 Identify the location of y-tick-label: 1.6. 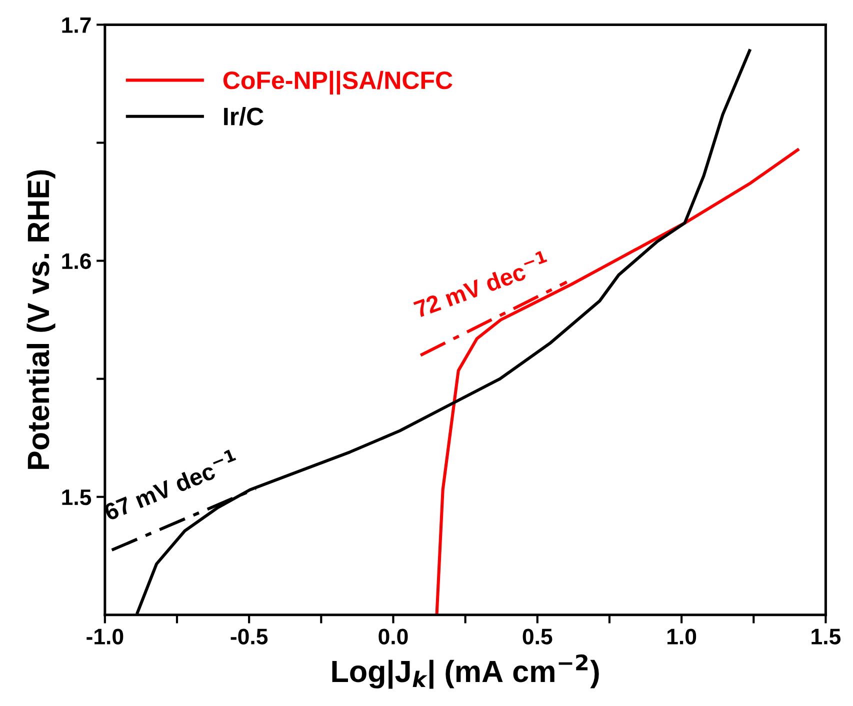
(76, 261).